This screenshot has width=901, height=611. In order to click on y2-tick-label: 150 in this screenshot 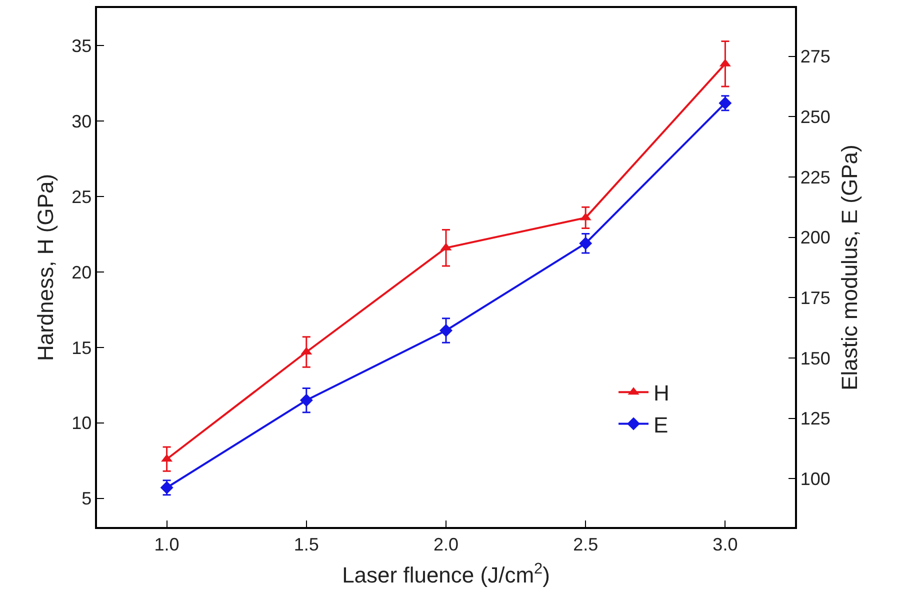, I will do `click(815, 358)`.